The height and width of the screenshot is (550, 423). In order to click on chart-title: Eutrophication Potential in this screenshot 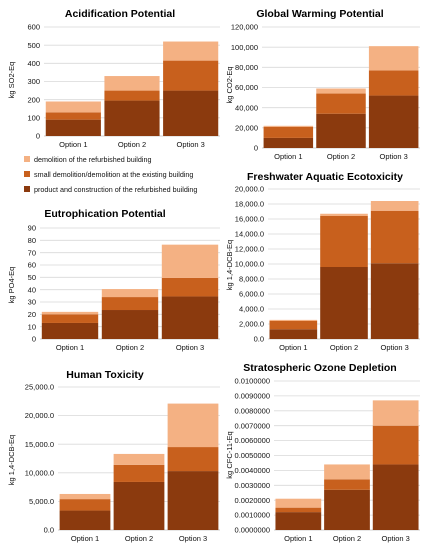, I will do `click(104, 214)`.